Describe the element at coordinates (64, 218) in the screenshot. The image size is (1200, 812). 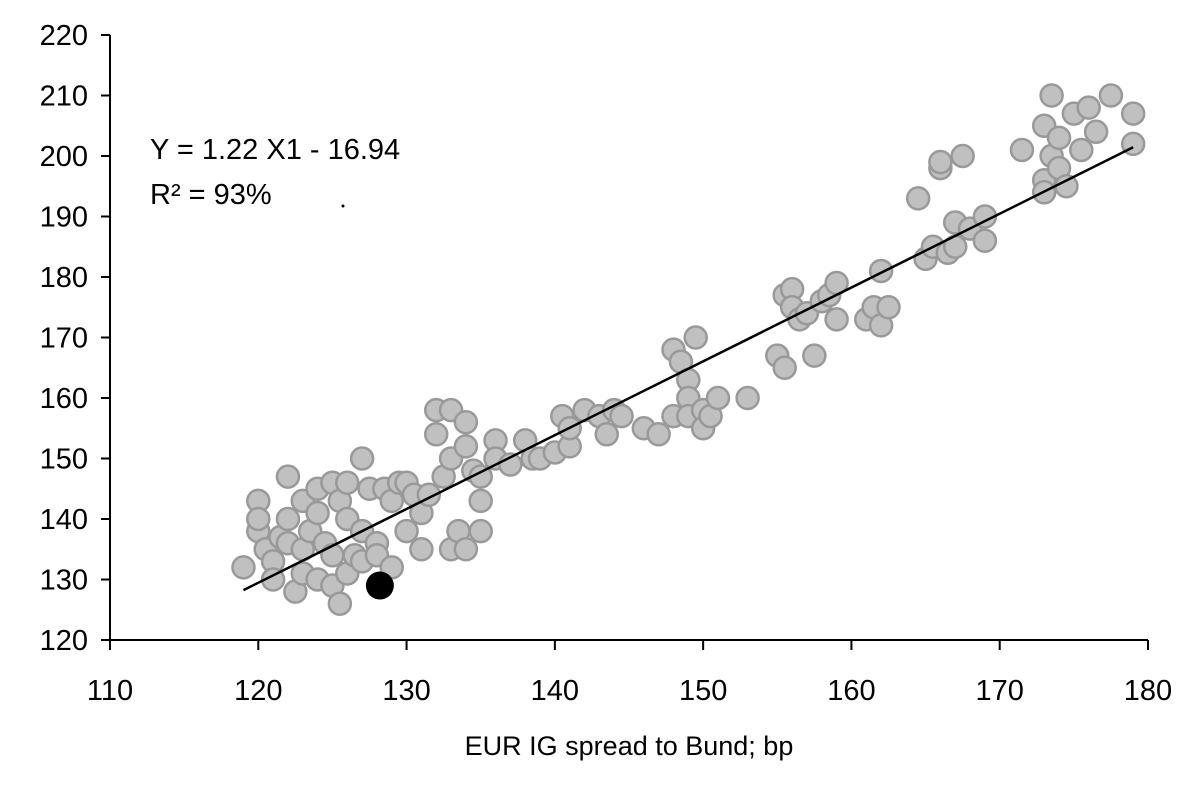
I see `y-tick-label: 190` at that location.